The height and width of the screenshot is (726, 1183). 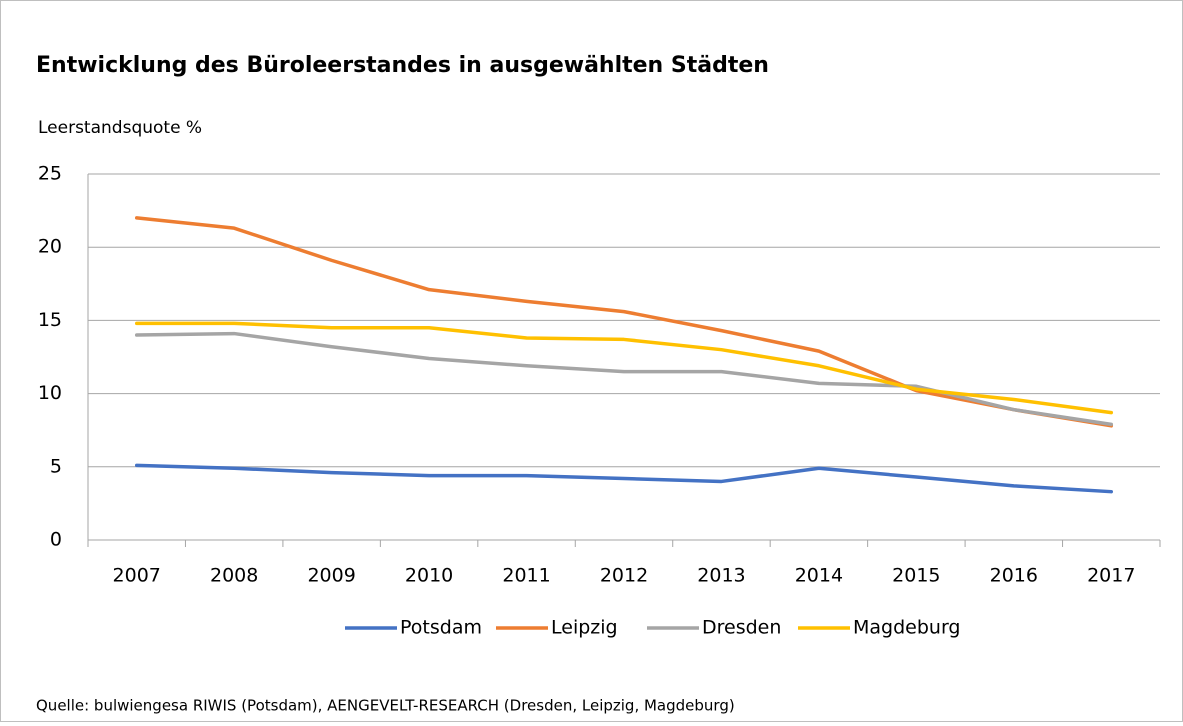 What do you see at coordinates (624, 576) in the screenshot?
I see `x-tick-label: 2012` at bounding box center [624, 576].